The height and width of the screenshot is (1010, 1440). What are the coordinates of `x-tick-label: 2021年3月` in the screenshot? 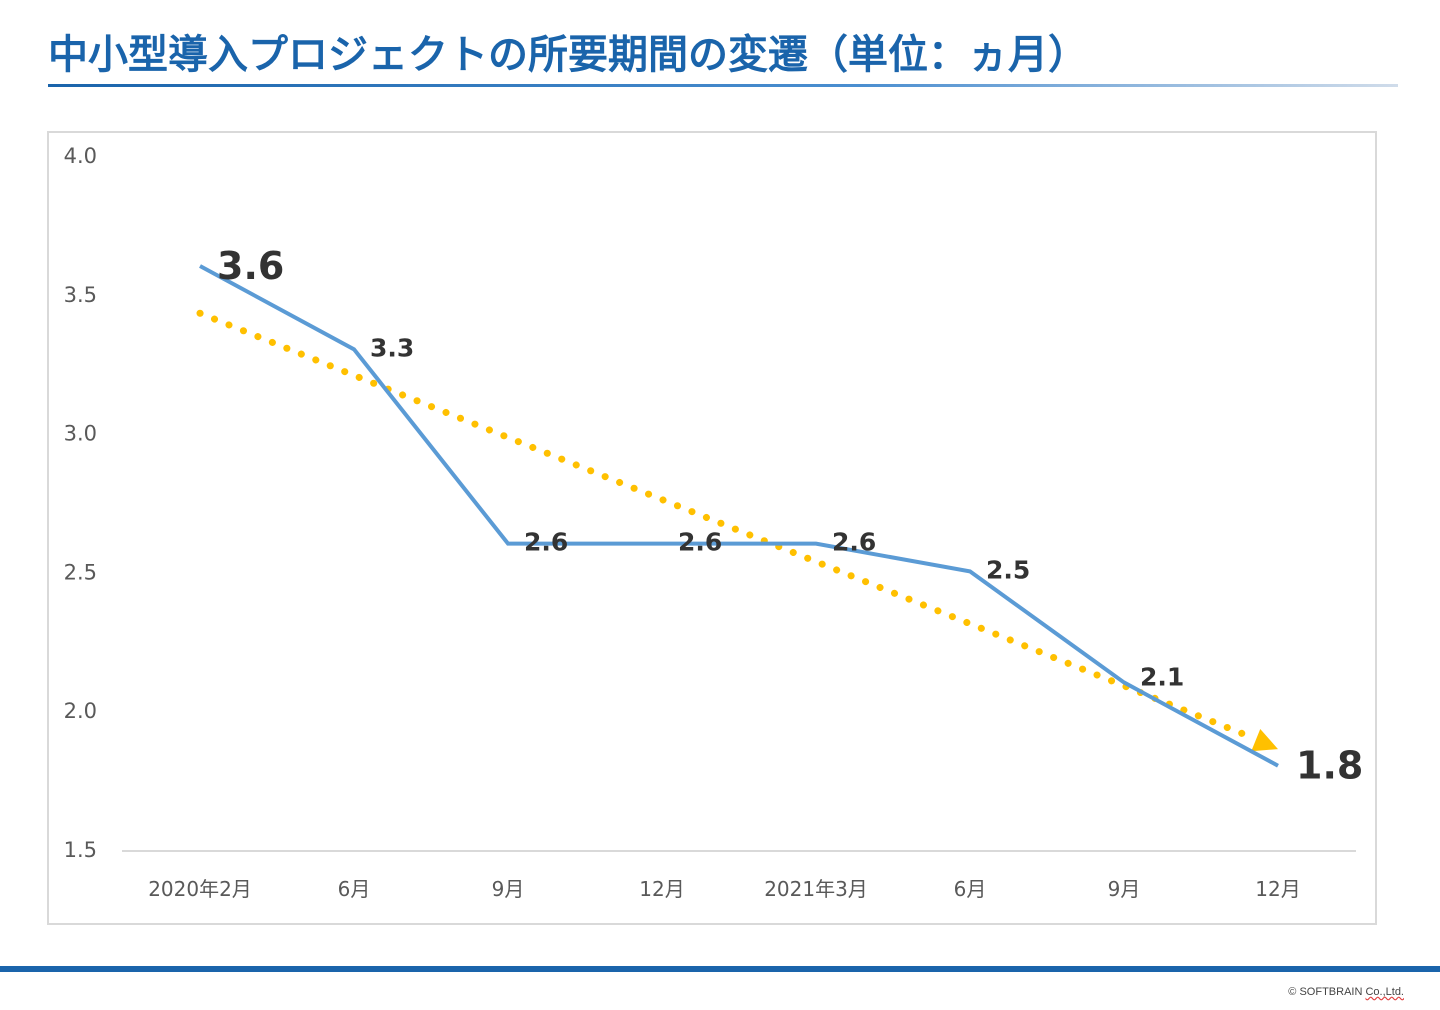 It's located at (816, 889).